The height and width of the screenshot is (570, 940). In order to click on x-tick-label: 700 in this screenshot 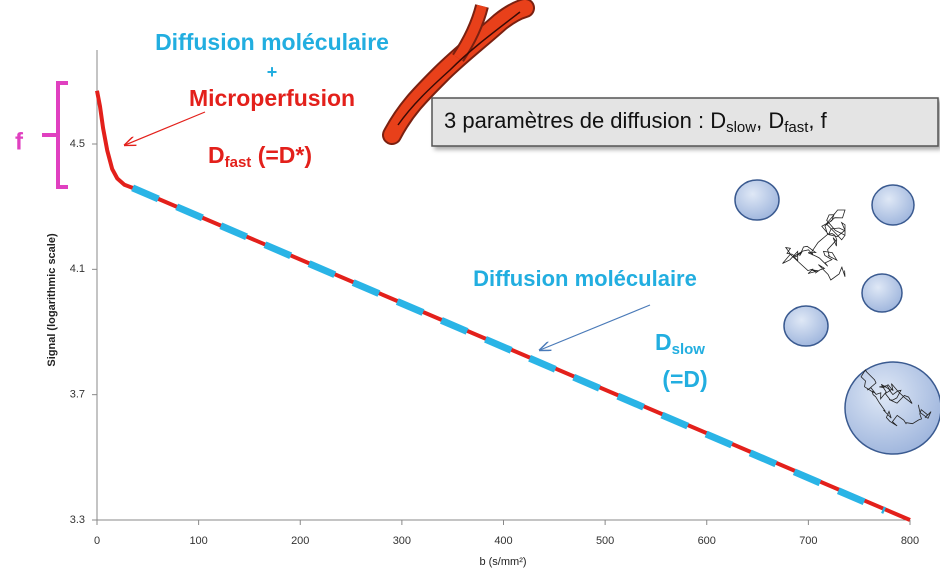, I will do `click(808, 541)`.